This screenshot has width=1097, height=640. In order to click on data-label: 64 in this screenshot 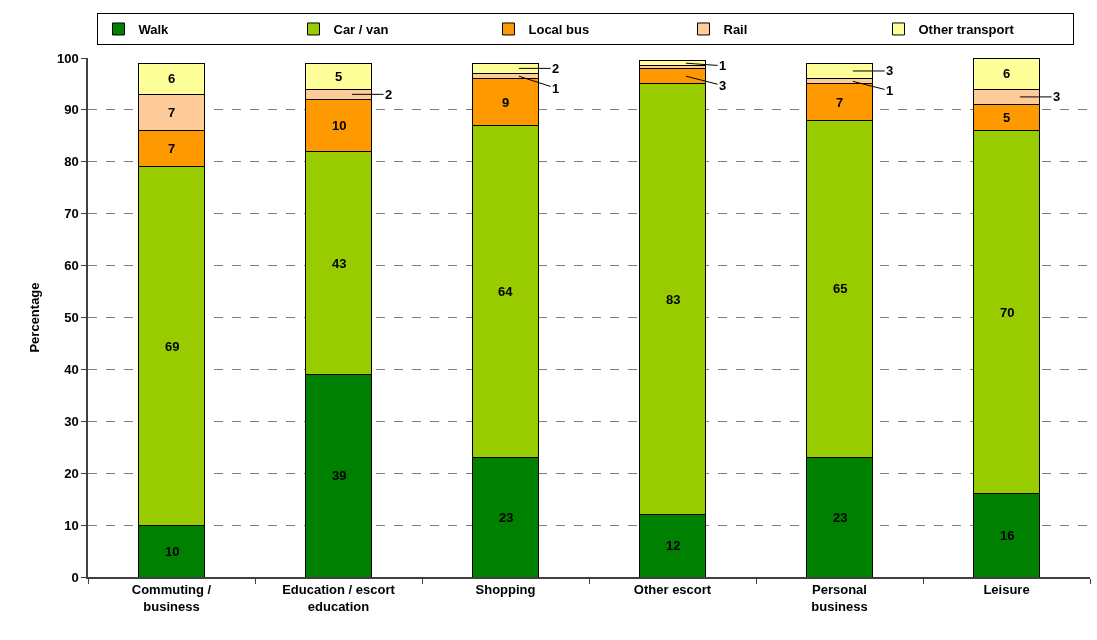, I will do `click(506, 291)`.